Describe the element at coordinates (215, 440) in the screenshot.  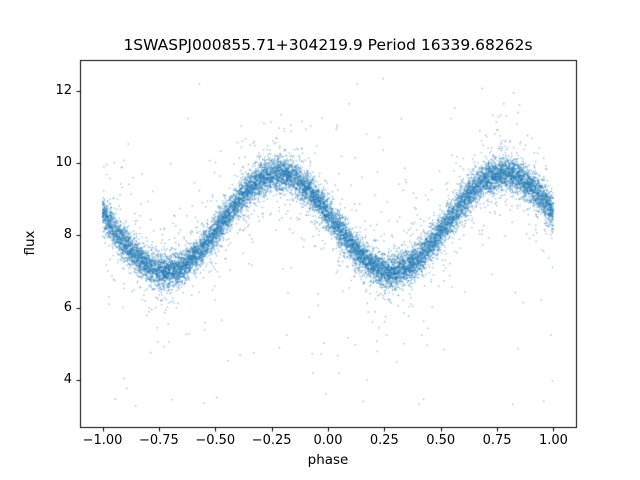
I see `x-tick-label: −0.50` at that location.